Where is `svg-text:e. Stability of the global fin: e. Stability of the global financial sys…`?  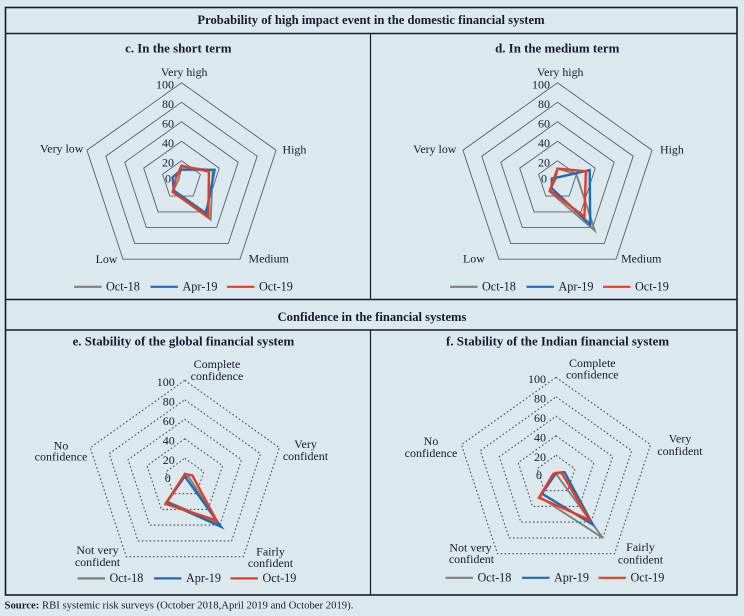
svg-text:e. Stability of the global fin: e. Stability of the global financial sys… is located at coordinates (184, 342).